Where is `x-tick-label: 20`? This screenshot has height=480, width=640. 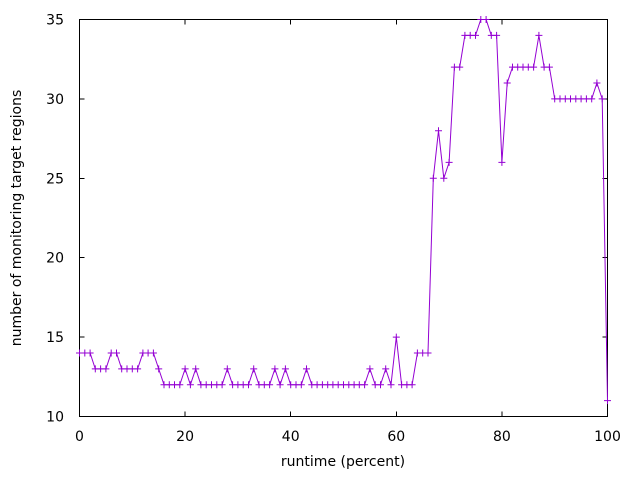
x-tick-label: 20 is located at coordinates (185, 437).